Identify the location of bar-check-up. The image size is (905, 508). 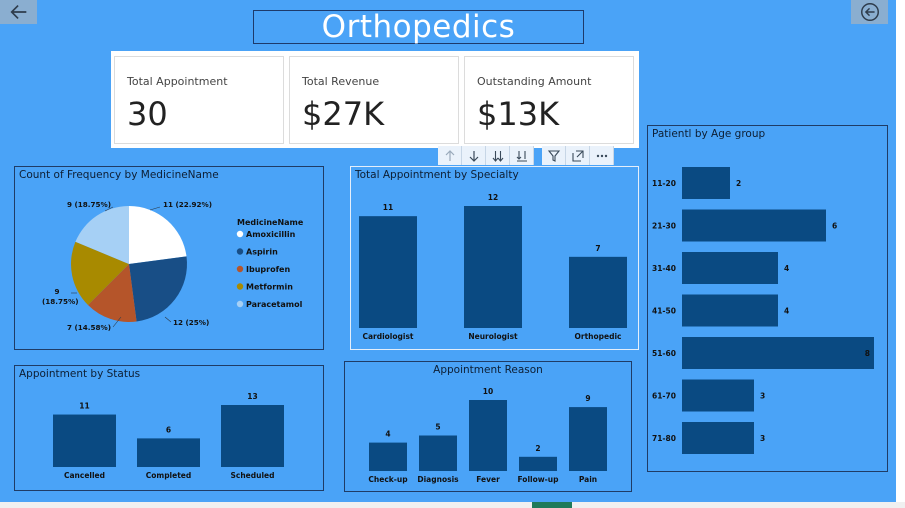
(388, 456).